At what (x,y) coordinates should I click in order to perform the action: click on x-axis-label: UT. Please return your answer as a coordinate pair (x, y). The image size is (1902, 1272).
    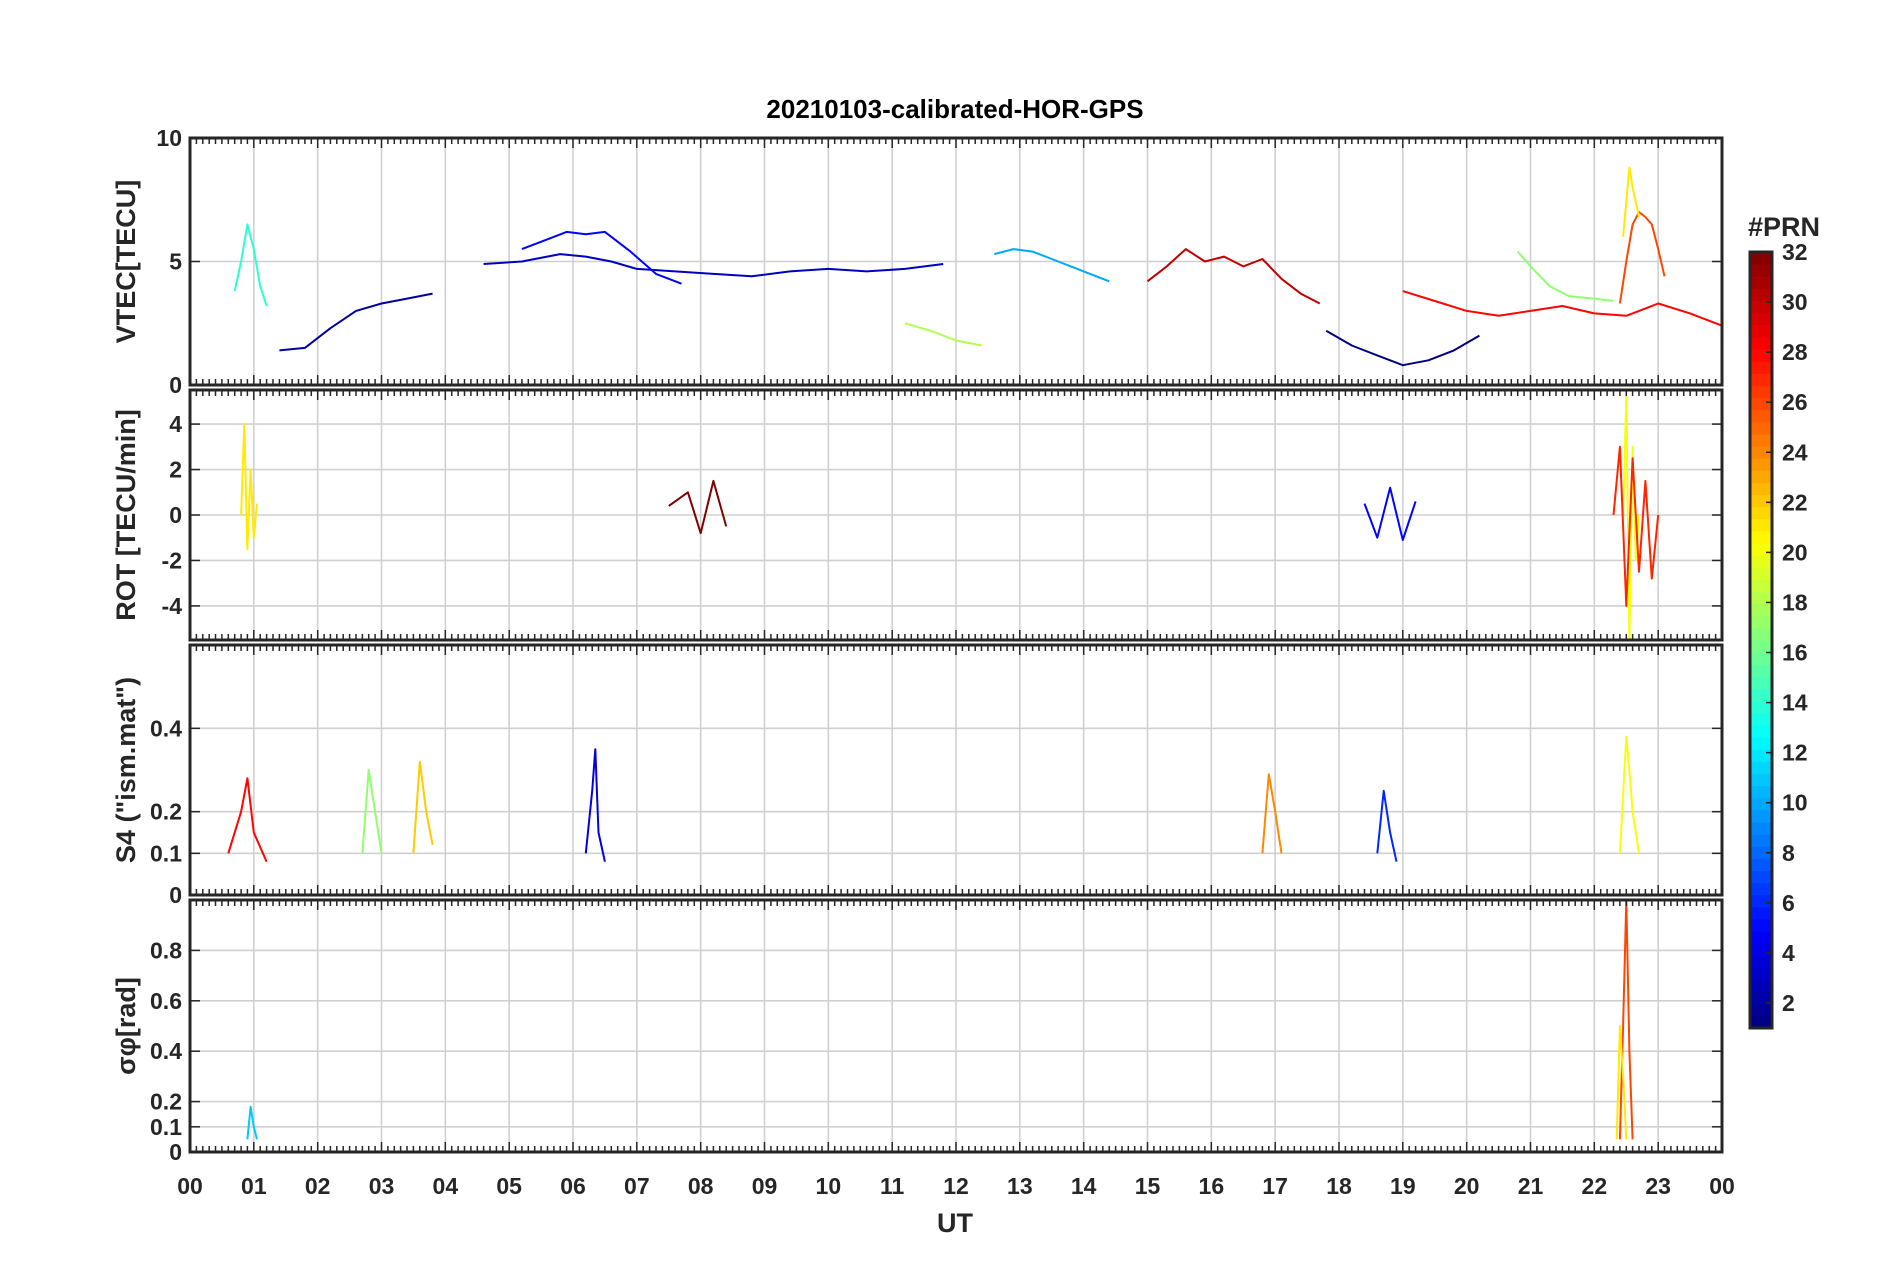
    Looking at the image, I should click on (955, 1223).